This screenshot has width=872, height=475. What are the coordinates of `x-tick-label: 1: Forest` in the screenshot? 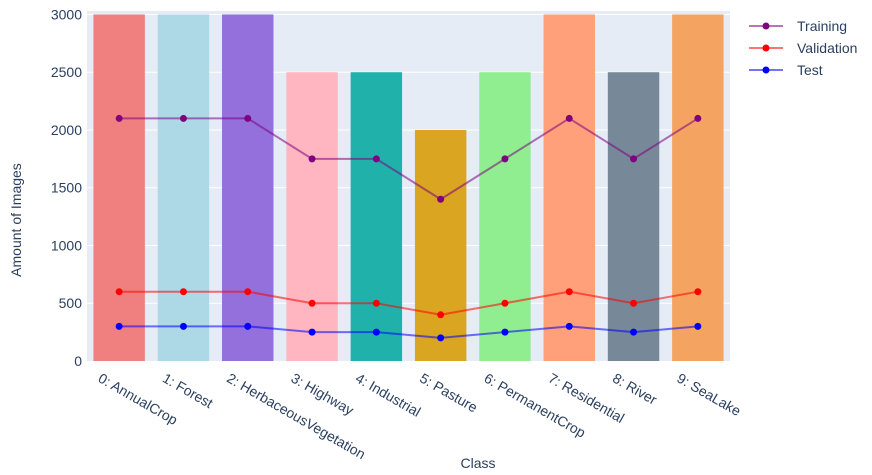 It's located at (188, 391).